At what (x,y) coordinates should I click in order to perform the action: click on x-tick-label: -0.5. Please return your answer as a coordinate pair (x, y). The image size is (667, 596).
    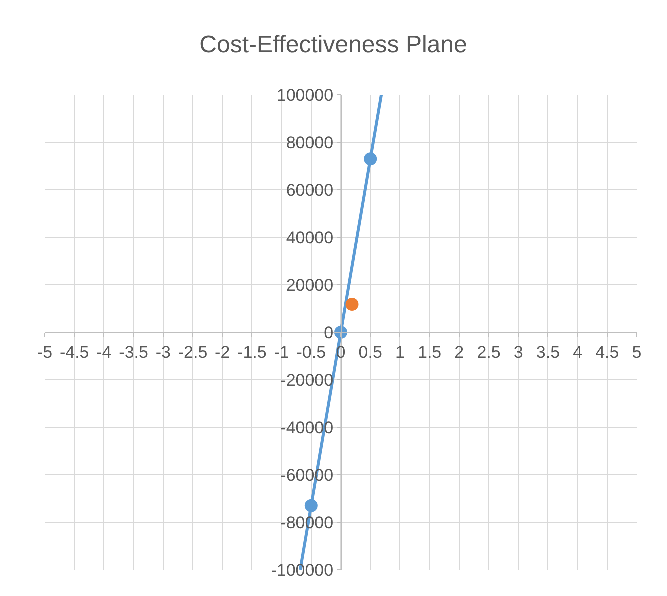
    Looking at the image, I should click on (311, 352).